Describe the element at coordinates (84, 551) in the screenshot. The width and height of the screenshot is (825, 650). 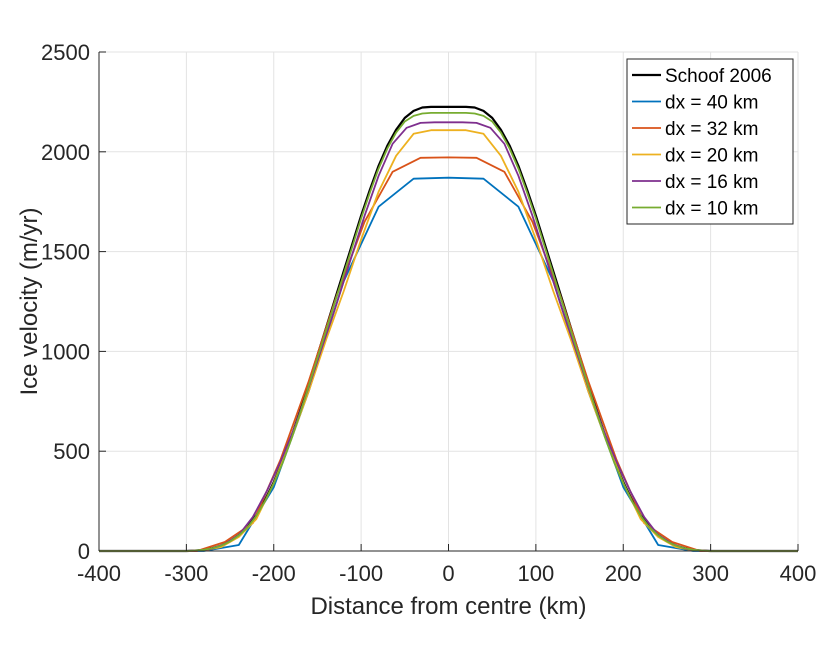
I see `y-tick-label: 0` at that location.